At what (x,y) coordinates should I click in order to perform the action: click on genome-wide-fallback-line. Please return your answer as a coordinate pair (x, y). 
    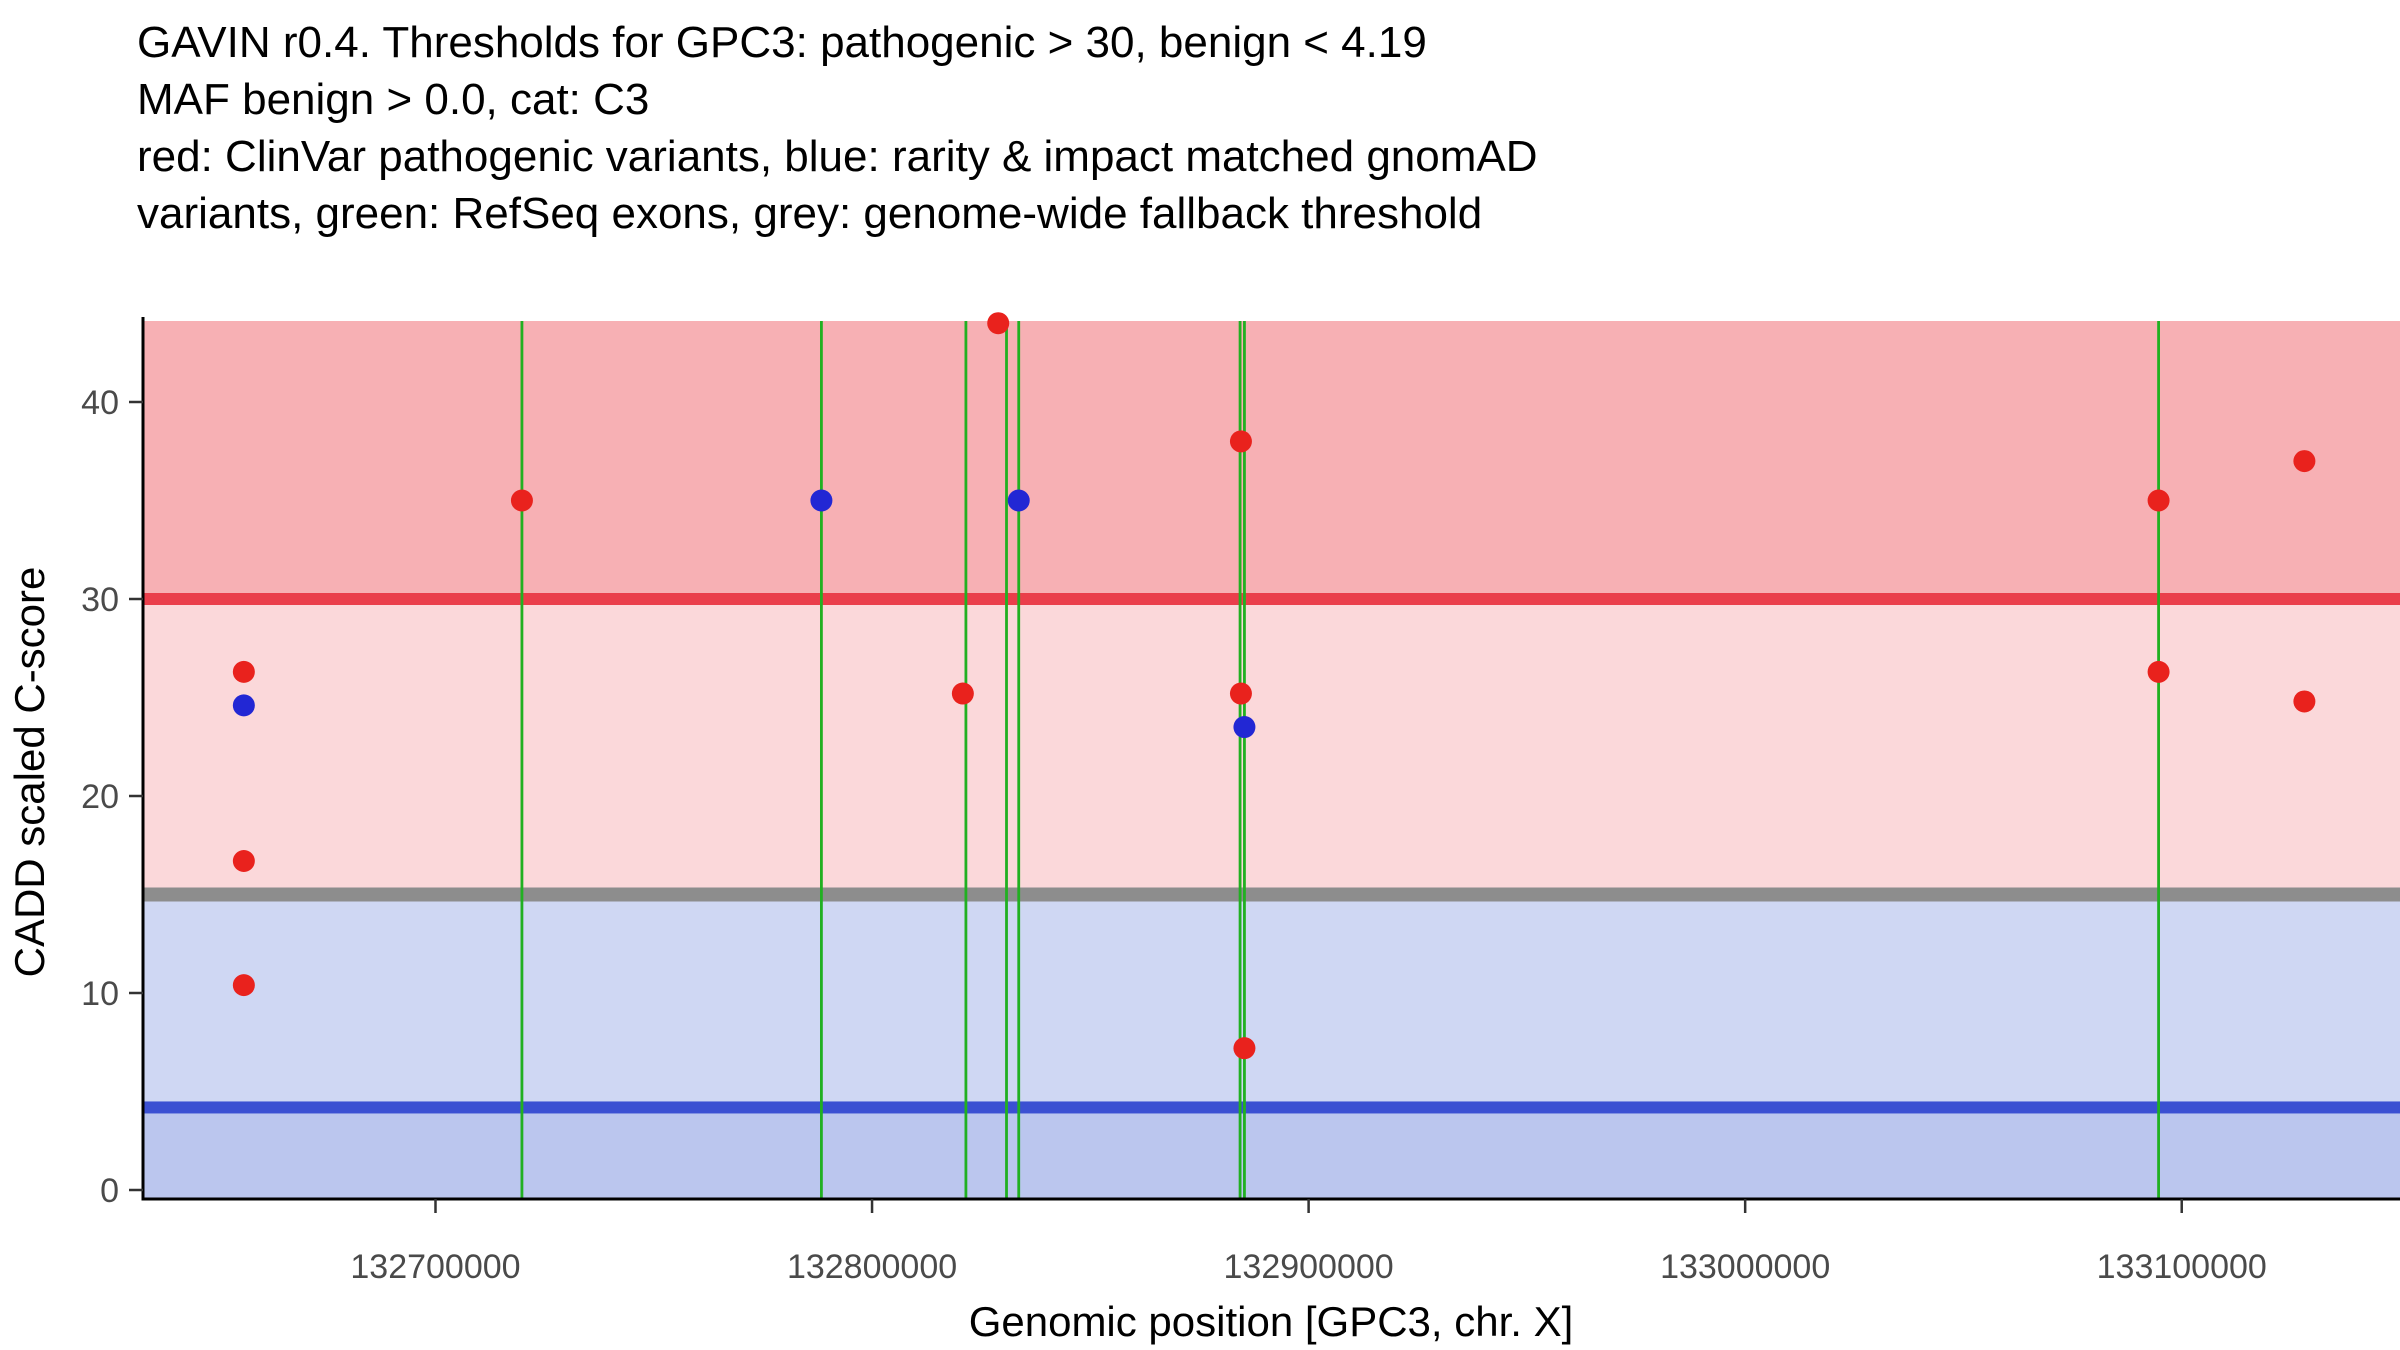
    Looking at the image, I should click on (1271, 894).